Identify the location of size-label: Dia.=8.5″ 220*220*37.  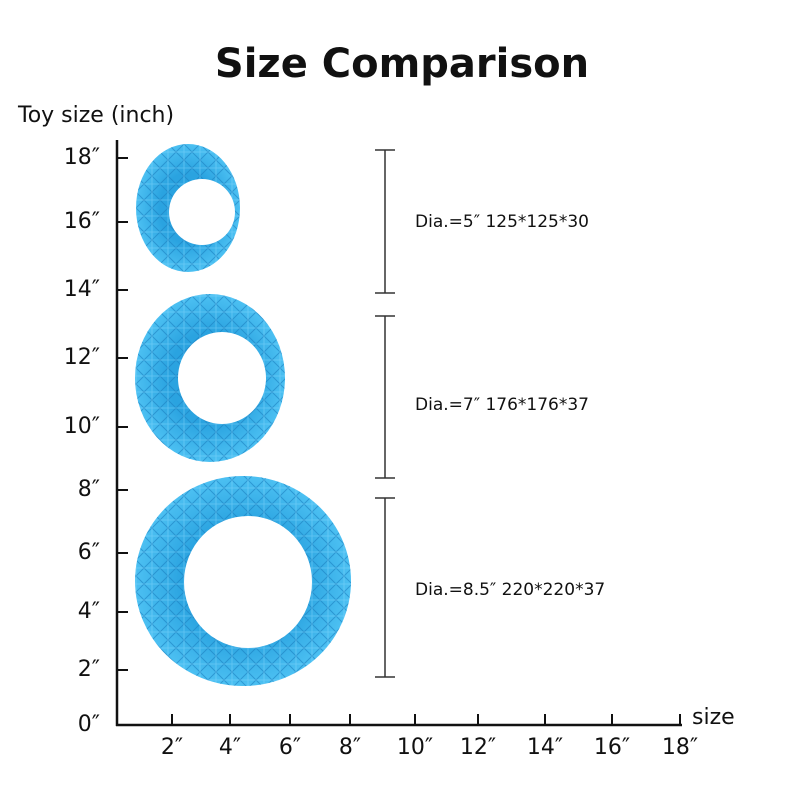
(510, 590).